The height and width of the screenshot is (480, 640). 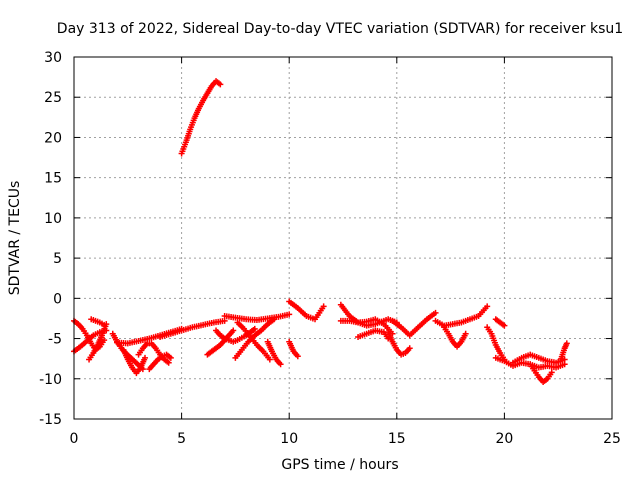 I want to click on y-tick-label: 0, so click(x=57, y=299).